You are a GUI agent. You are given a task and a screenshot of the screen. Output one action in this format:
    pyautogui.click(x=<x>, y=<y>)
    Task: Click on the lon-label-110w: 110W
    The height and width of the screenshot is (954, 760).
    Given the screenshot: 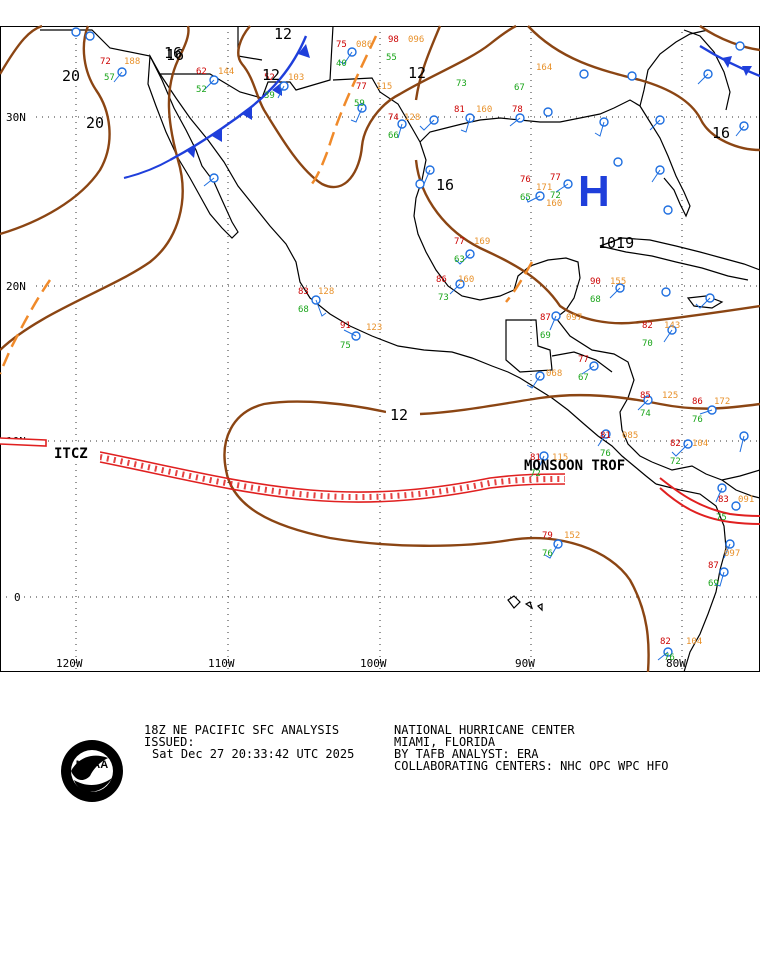 What is the action you would take?
    pyautogui.click(x=221, y=663)
    